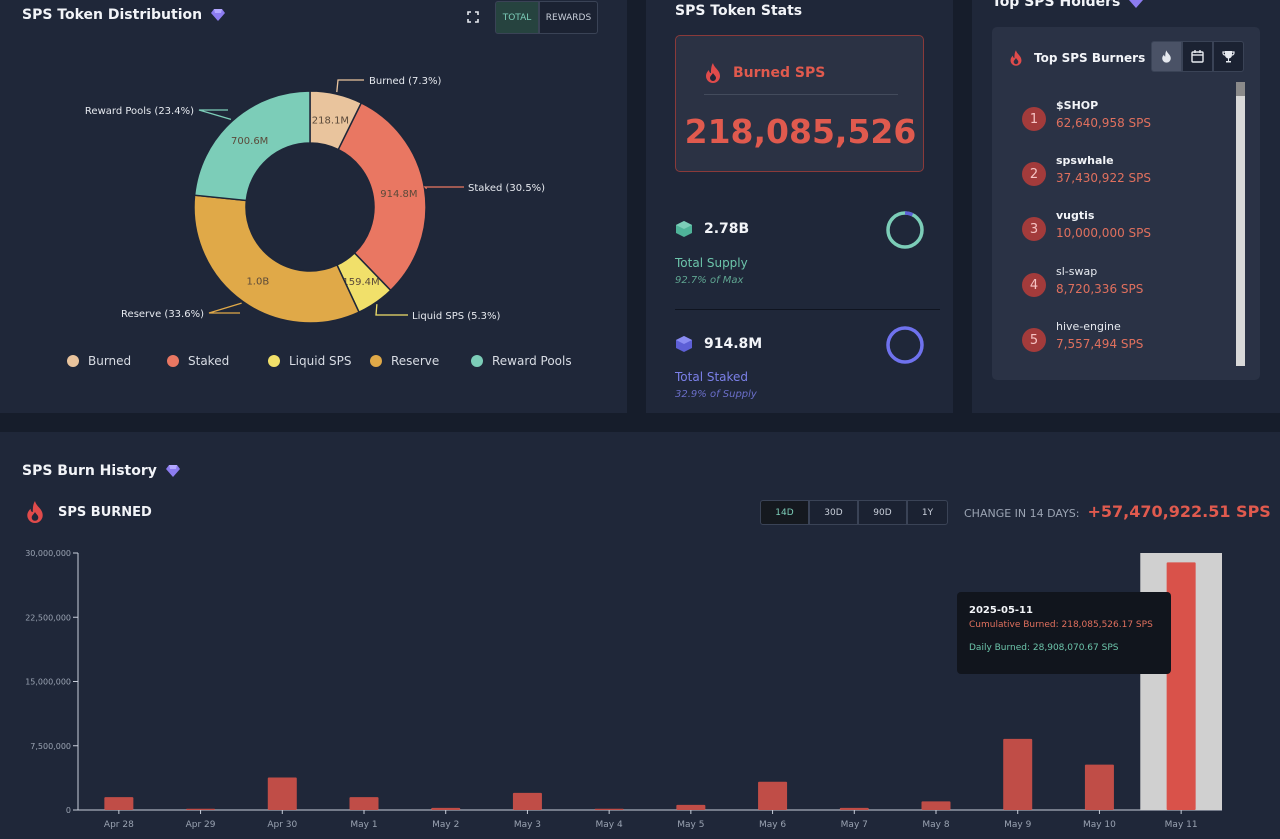  I want to click on change-label: CHANGE IN 14 DAYS:, so click(1022, 513).